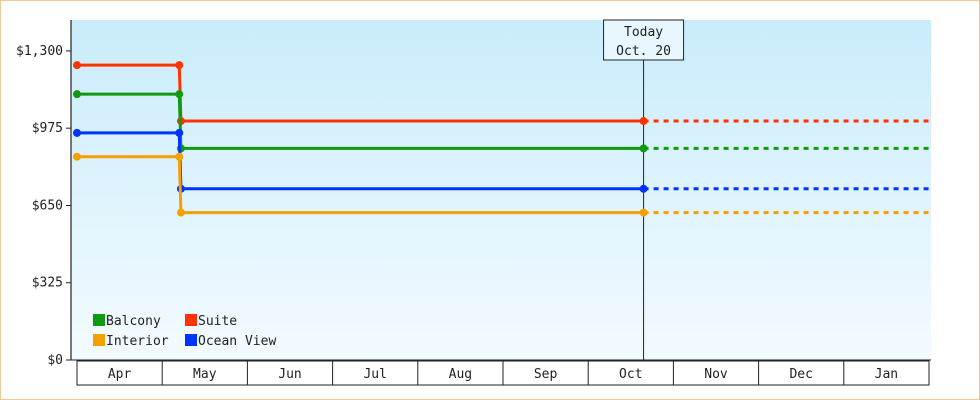 The image size is (980, 400). Describe the element at coordinates (217, 321) in the screenshot. I see `legend-label-suite: Suite` at that location.